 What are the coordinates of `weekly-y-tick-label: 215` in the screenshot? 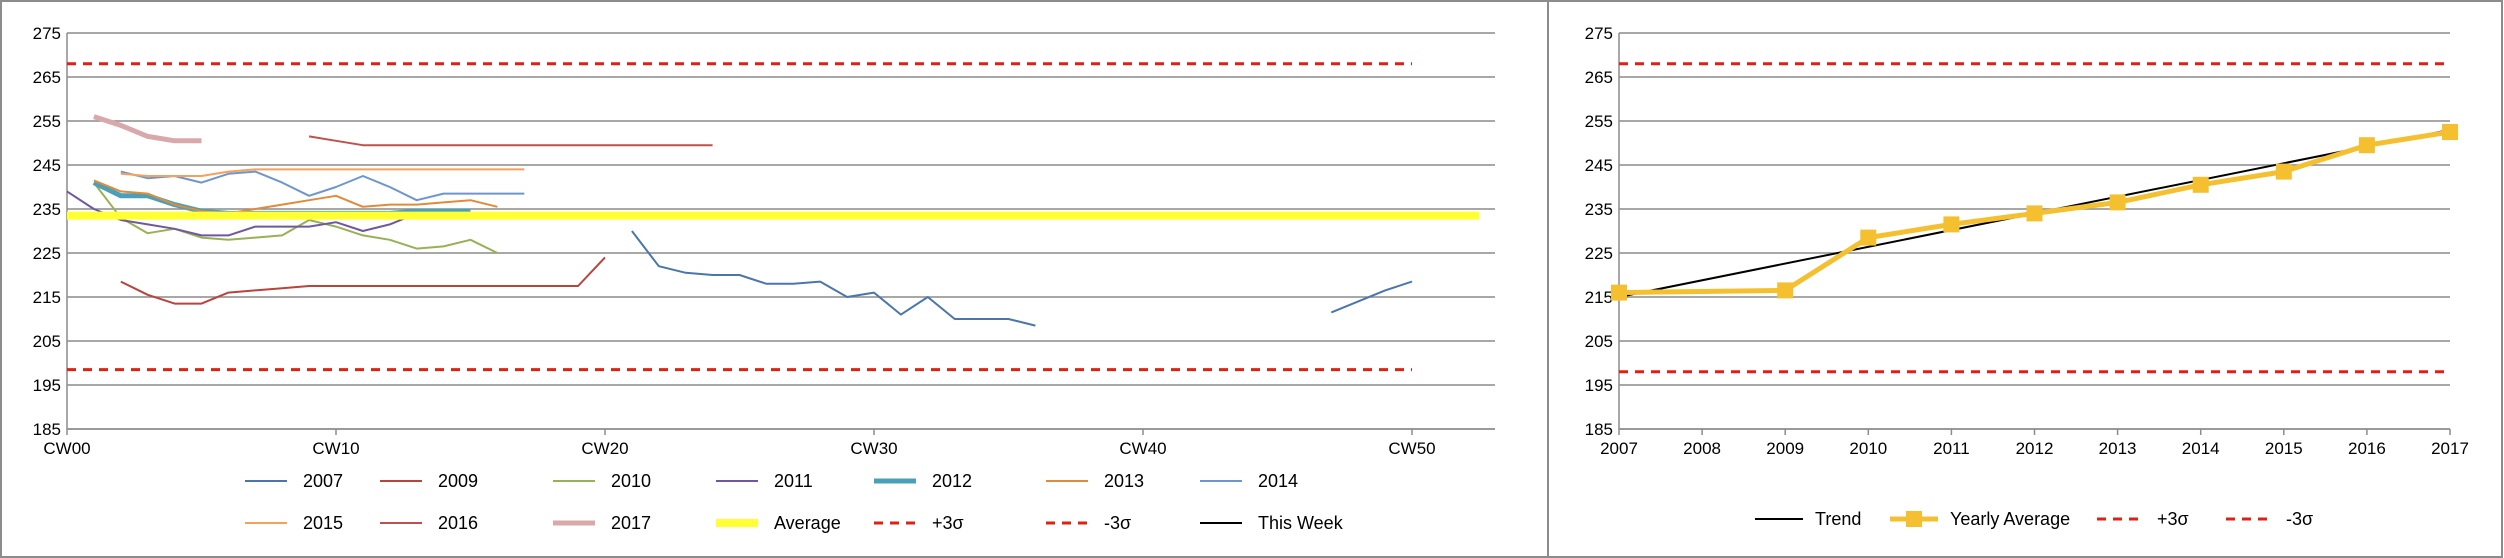 It's located at (47, 297).